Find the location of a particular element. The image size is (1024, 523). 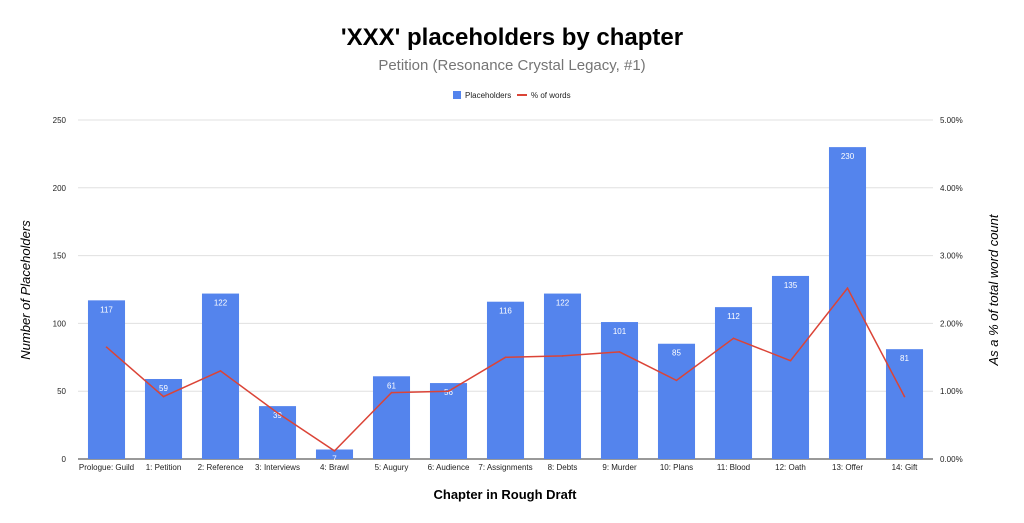

x-tick-label: 7: Assignments is located at coordinates (505, 467).